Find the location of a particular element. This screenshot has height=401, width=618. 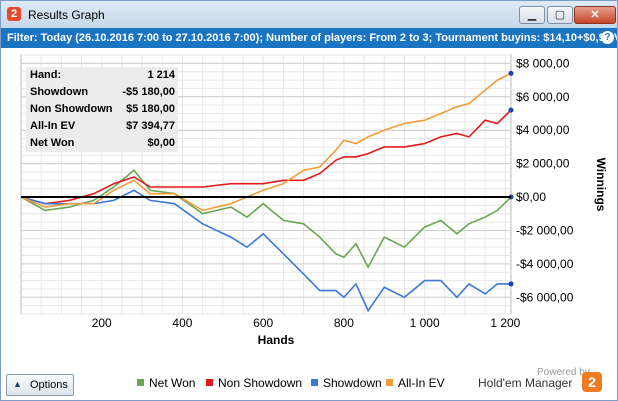

stats-row: Net Won $0,00 is located at coordinates (102, 143).